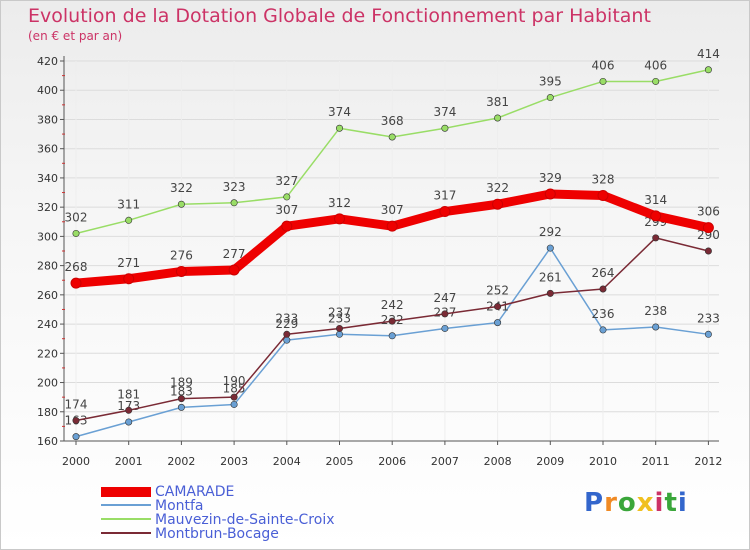 The width and height of the screenshot is (750, 550). Describe the element at coordinates (75, 36) in the screenshot. I see `chart-subtitle: (en € et par an)` at that location.